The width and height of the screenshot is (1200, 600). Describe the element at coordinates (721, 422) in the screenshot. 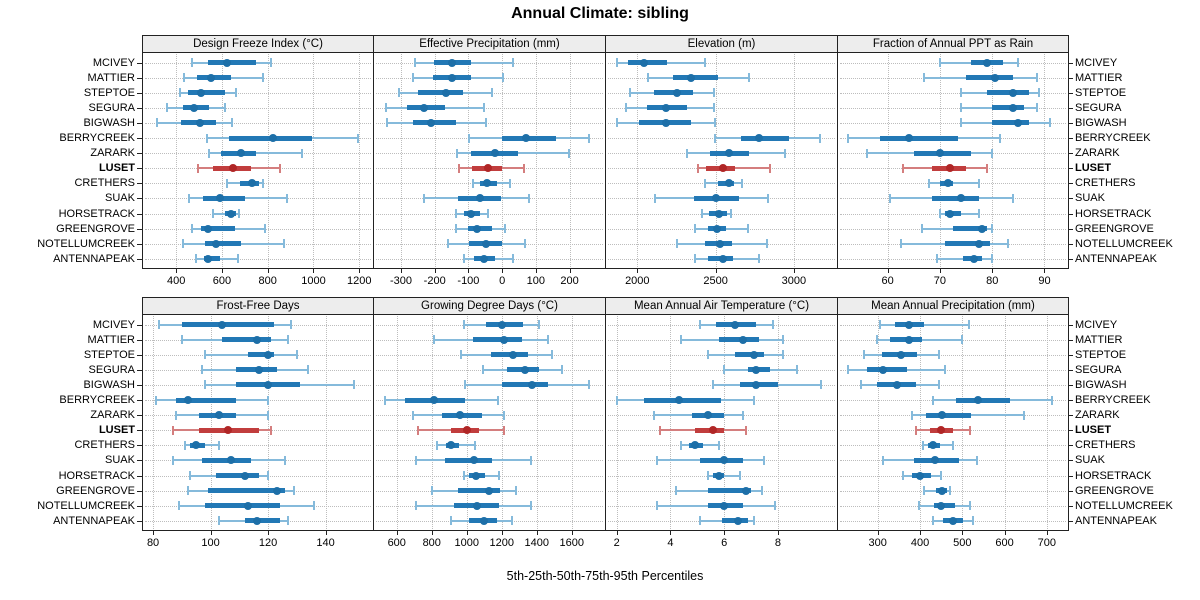

I see `panel-mean-annual-air-temperature-c` at that location.